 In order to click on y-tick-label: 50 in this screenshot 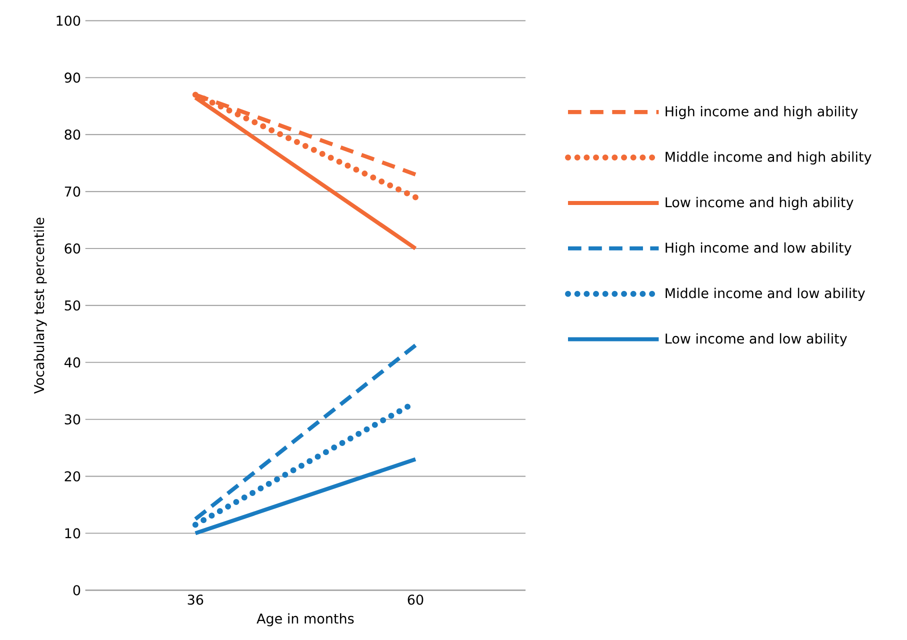, I will do `click(72, 305)`.